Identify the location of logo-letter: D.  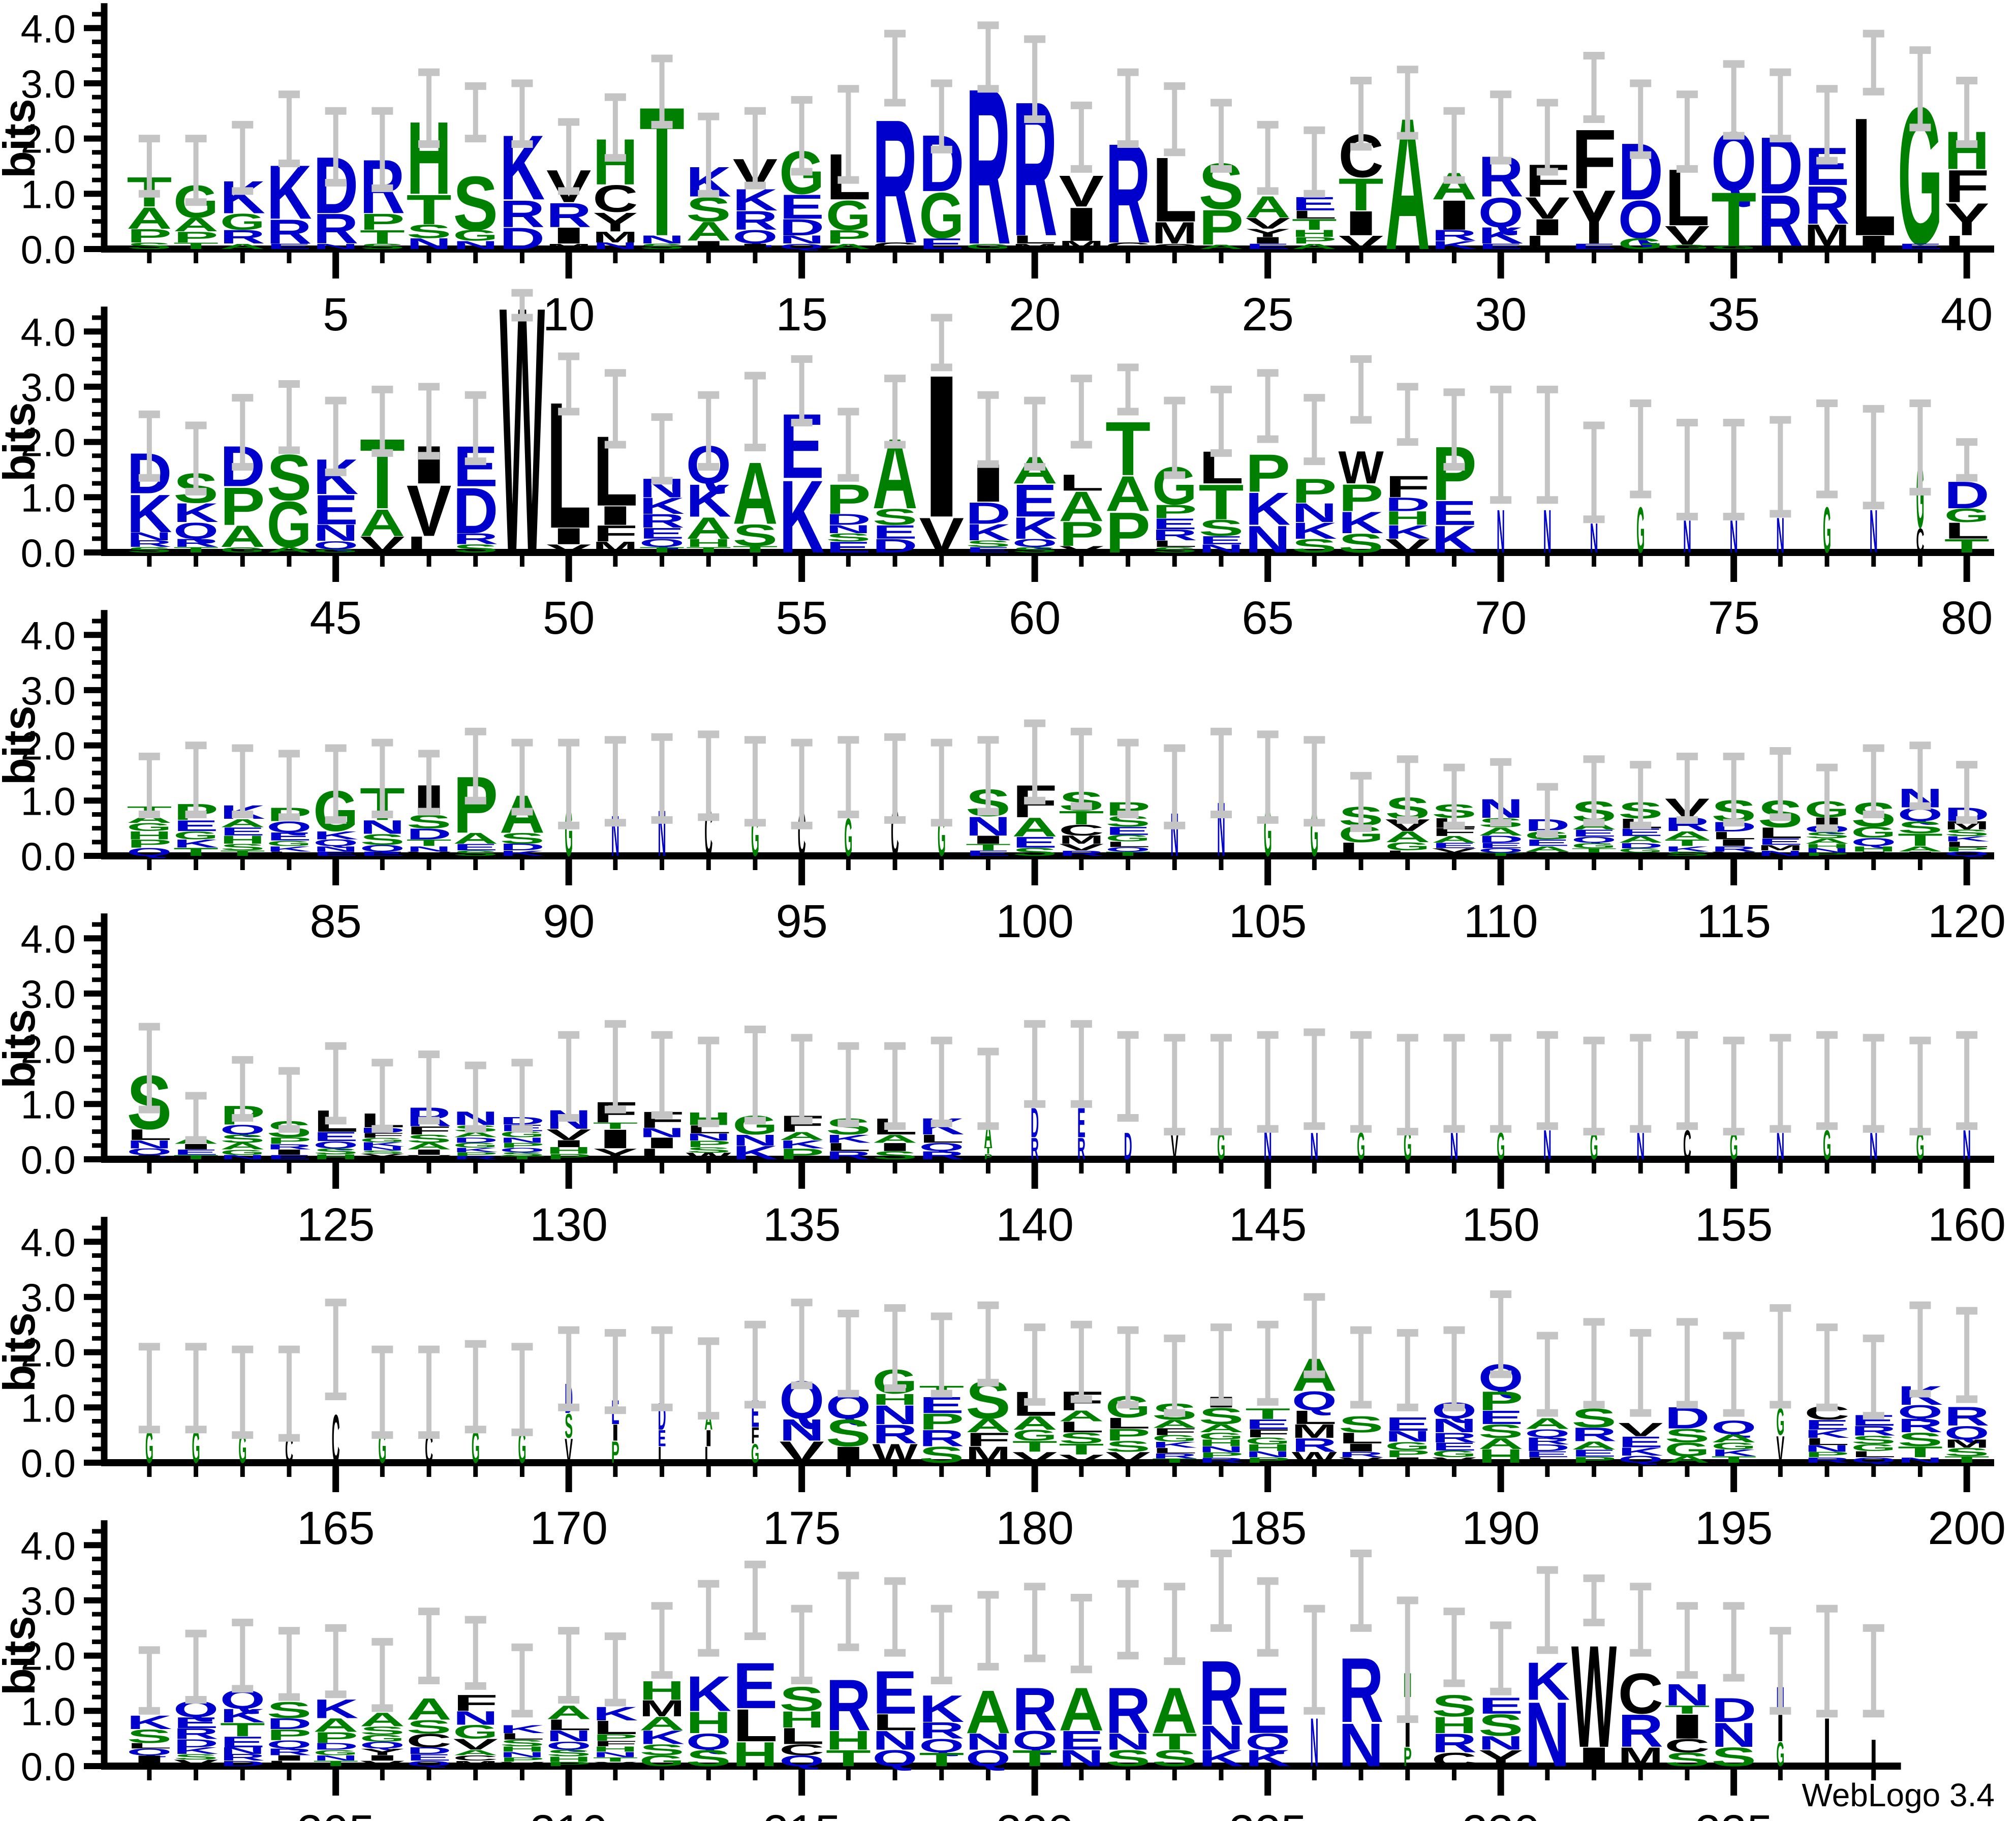
(894, 546).